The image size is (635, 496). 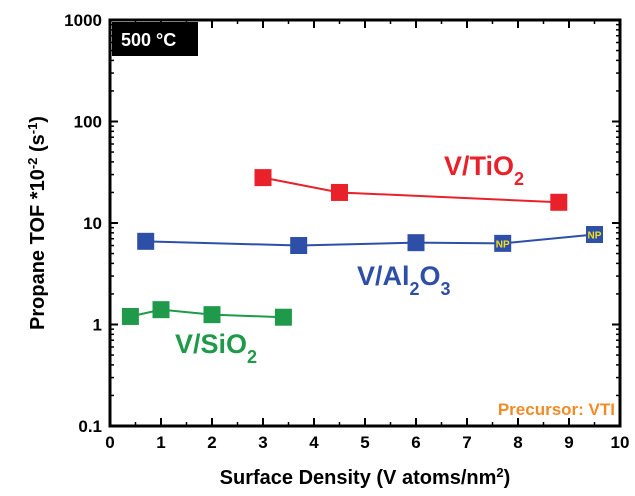 I want to click on y-axis-title-sup: -2, so click(x=32, y=164).